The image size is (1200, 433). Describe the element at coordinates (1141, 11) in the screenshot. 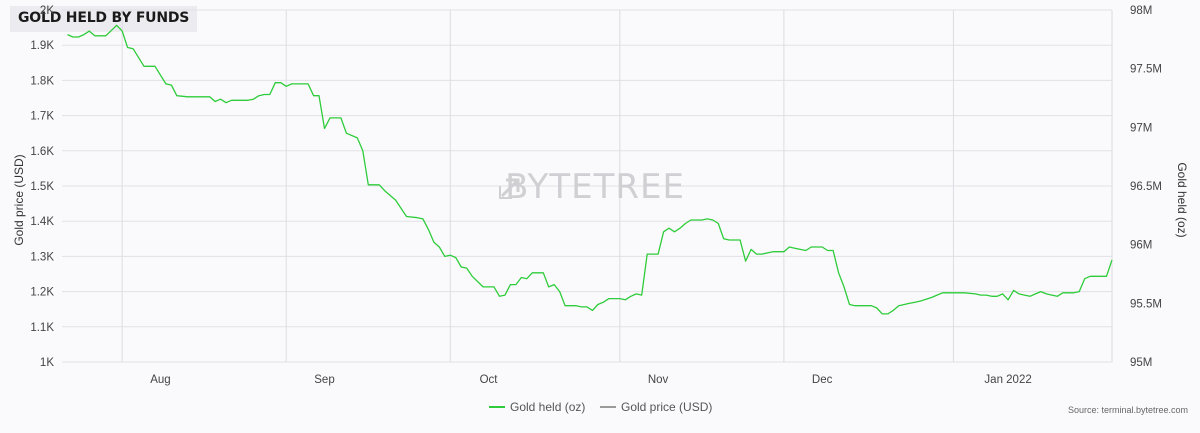

I see `right-tick-label: 98M` at that location.